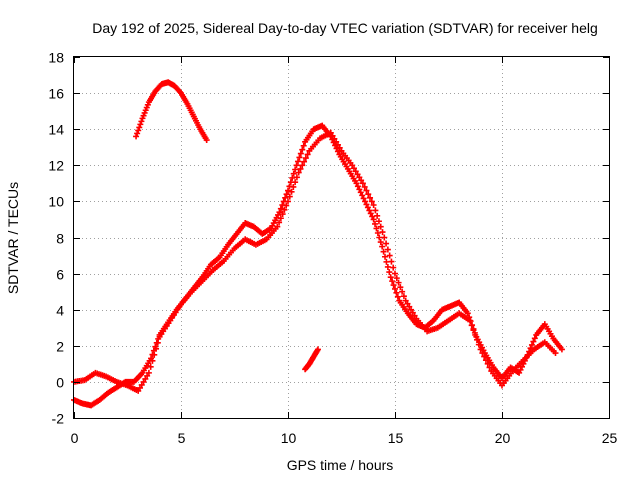  I want to click on series-morning-arc, so click(171, 111).